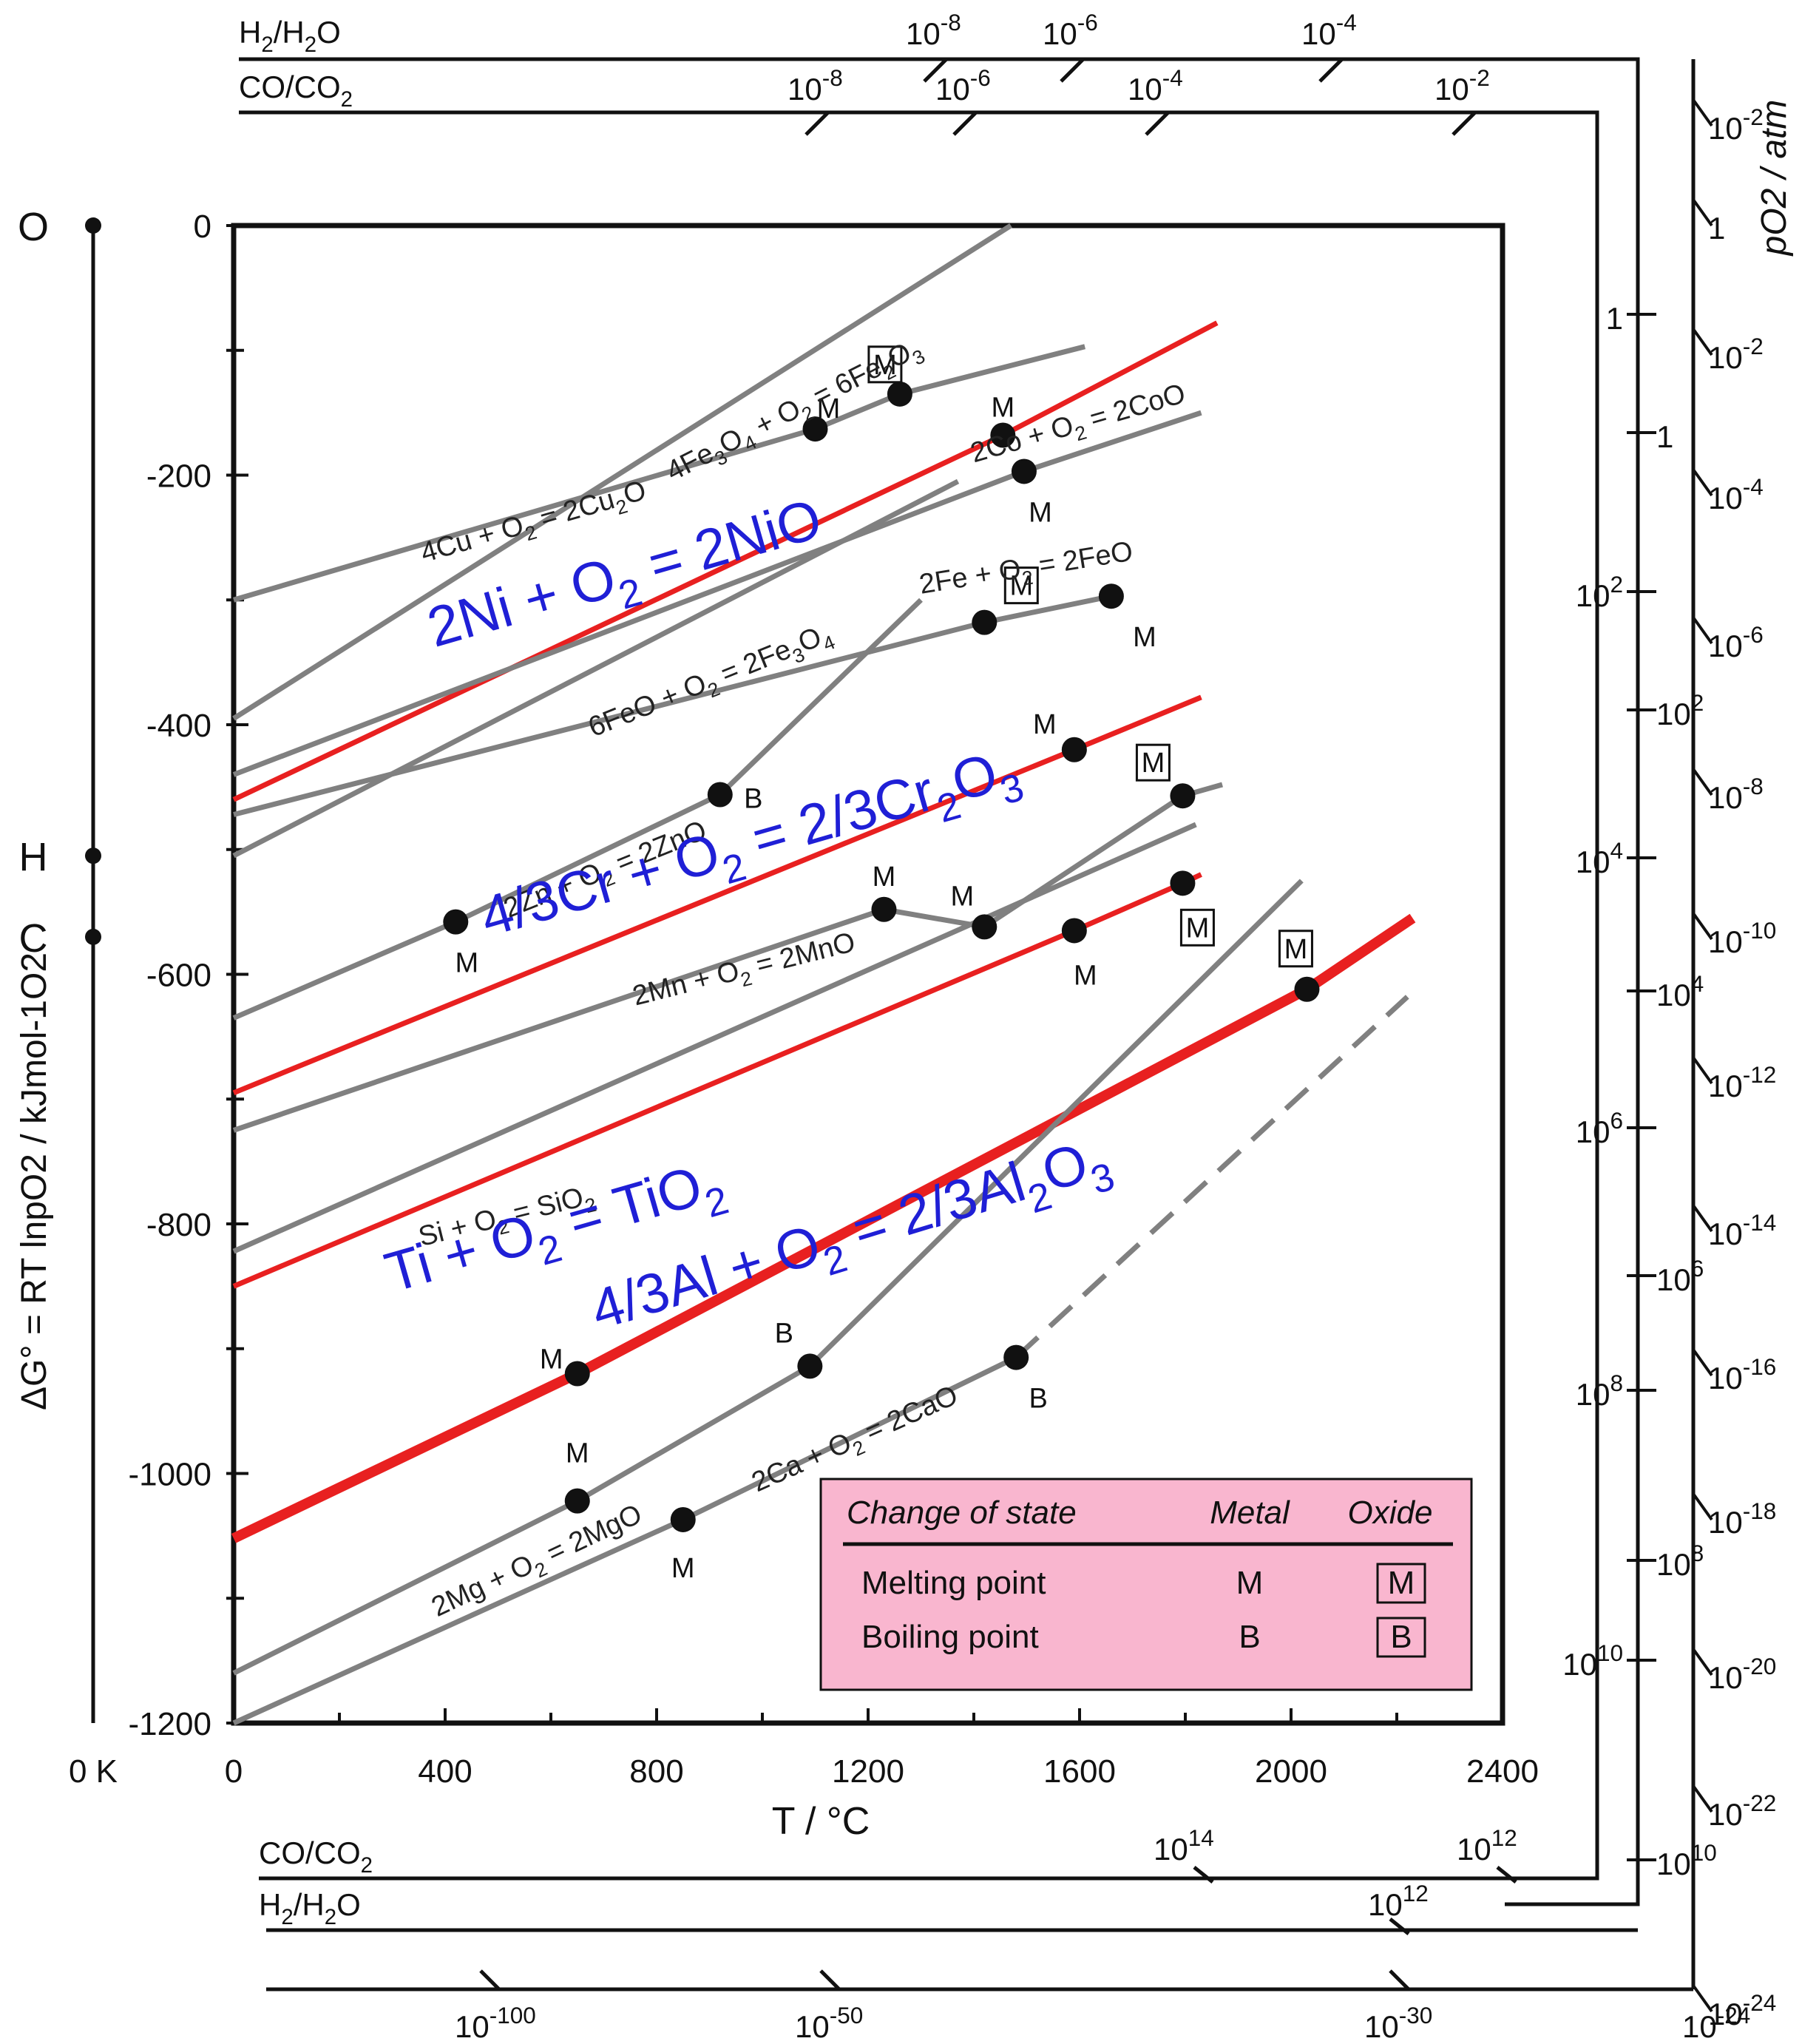 The width and height of the screenshot is (1802, 2044). What do you see at coordinates (1742, 938) in the screenshot?
I see `po2-tick-label: 10⁻¹⁰` at bounding box center [1742, 938].